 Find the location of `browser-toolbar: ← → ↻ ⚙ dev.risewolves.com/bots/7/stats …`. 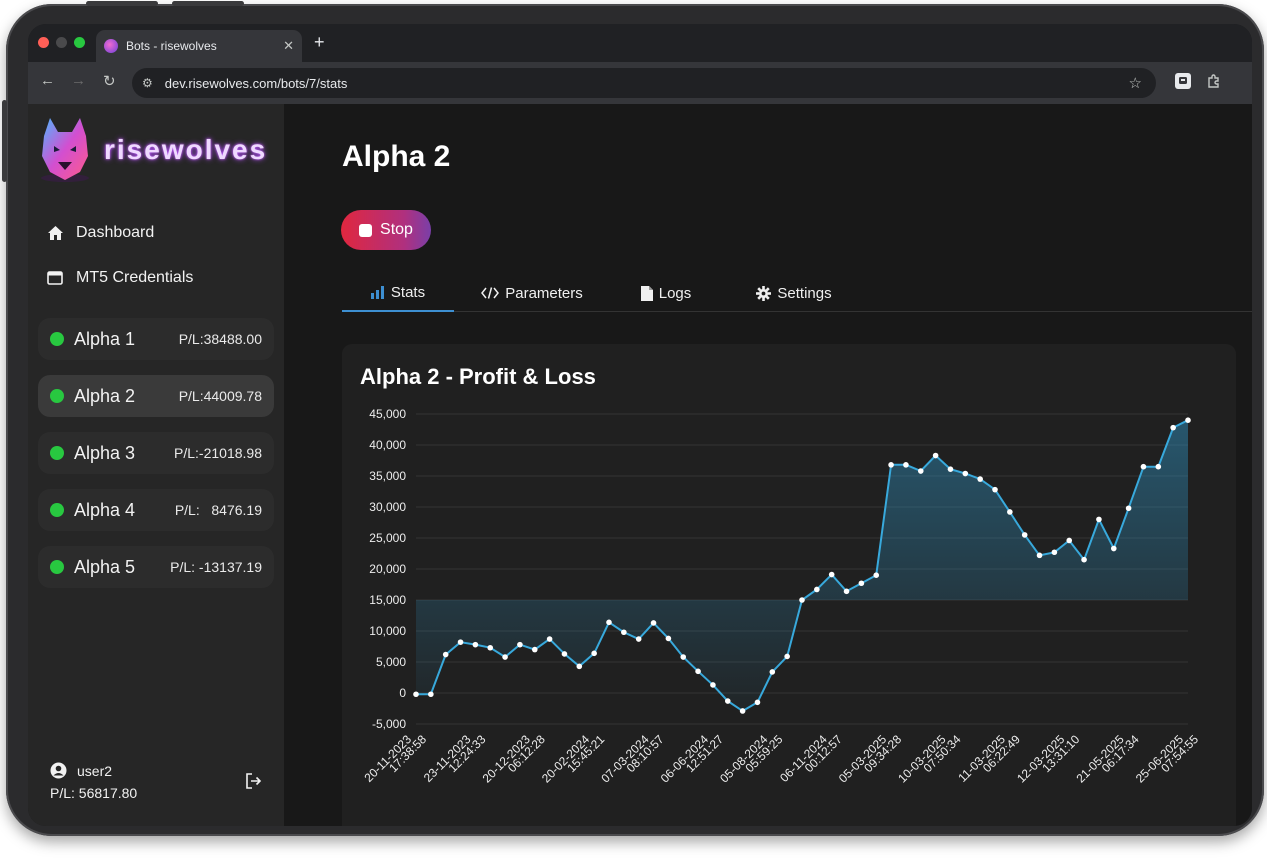

browser-toolbar: ← → ↻ ⚙ dev.risewolves.com/bots/7/stats … is located at coordinates (640, 83).